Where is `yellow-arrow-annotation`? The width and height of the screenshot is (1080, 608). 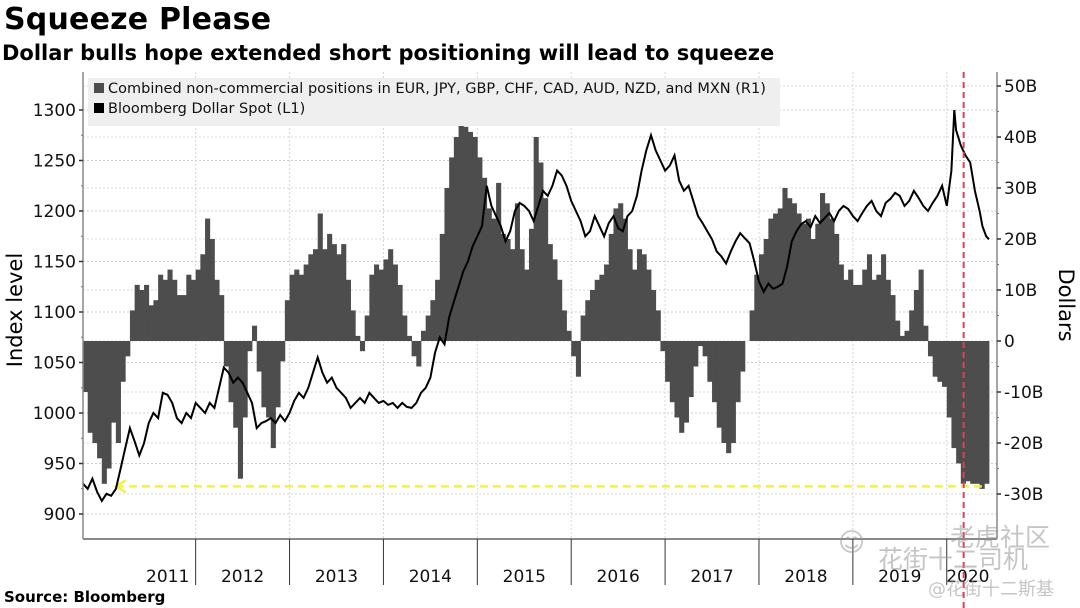 yellow-arrow-annotation is located at coordinates (549, 486).